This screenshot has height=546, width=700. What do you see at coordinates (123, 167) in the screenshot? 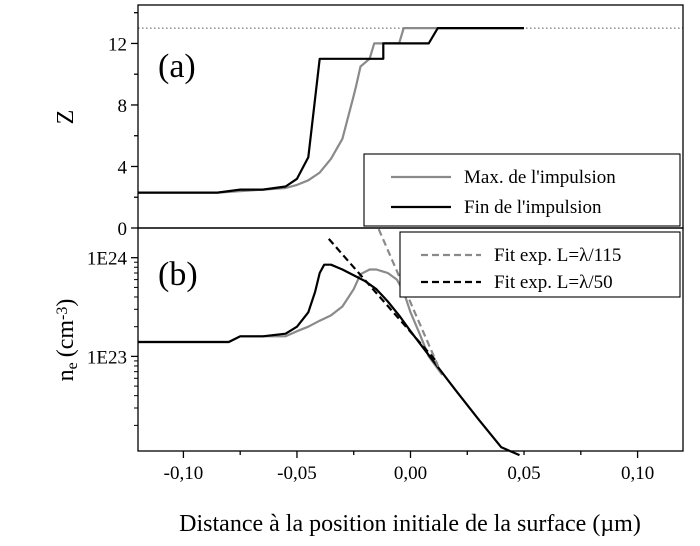
I see `panel-a-y-tick-label: 4` at bounding box center [123, 167].